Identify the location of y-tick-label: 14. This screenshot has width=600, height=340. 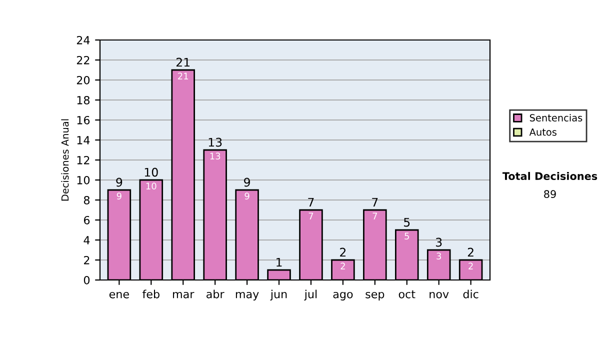
(83, 140).